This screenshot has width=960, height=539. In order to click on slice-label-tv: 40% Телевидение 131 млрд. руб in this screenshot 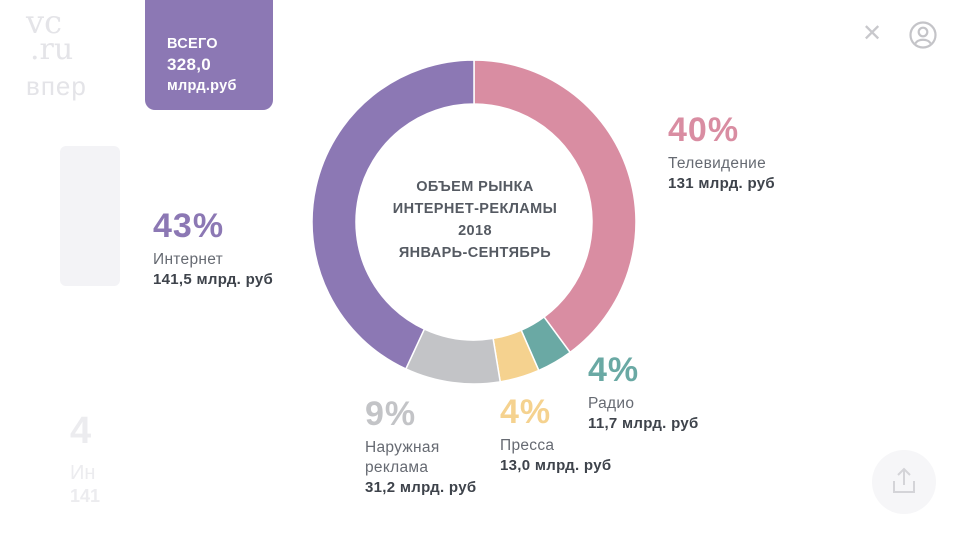, I will do `click(721, 153)`.